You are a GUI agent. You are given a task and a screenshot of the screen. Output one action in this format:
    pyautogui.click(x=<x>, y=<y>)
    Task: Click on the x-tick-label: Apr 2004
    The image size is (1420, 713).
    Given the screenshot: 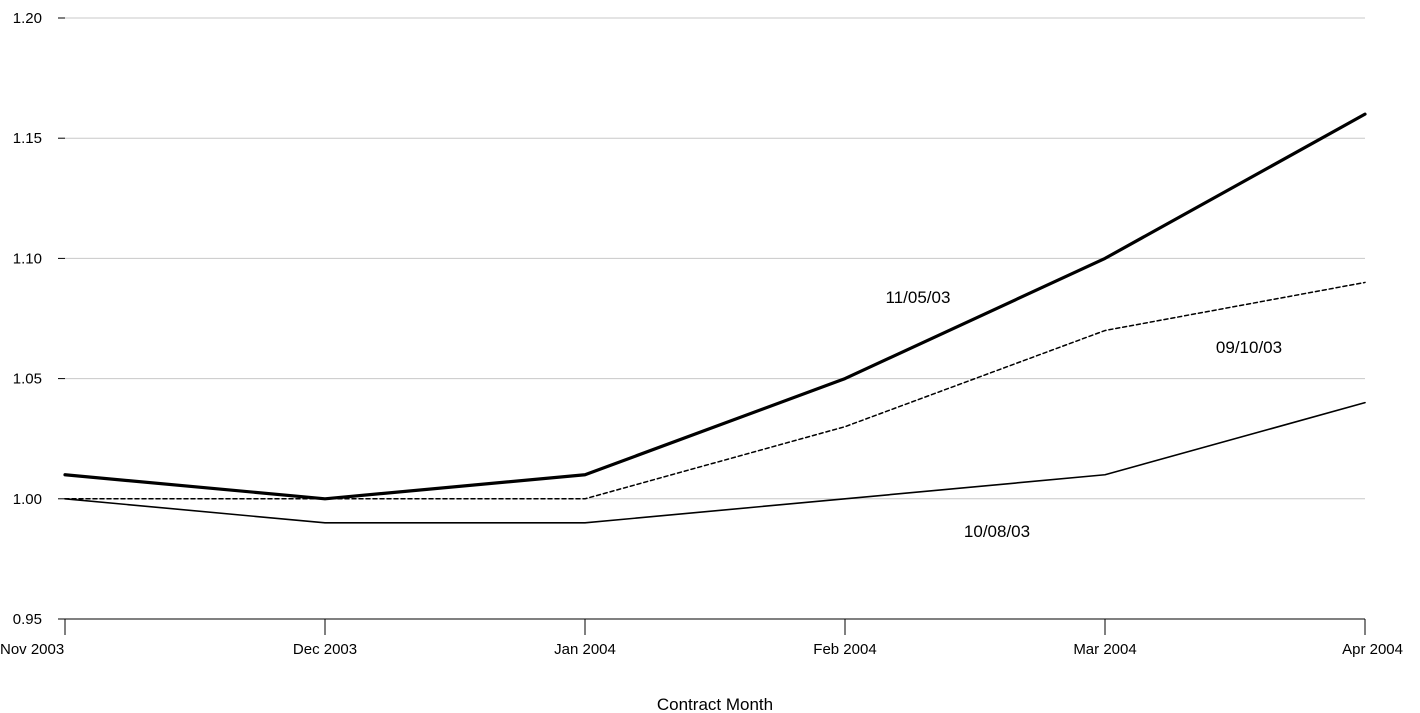 What is the action you would take?
    pyautogui.click(x=1372, y=649)
    